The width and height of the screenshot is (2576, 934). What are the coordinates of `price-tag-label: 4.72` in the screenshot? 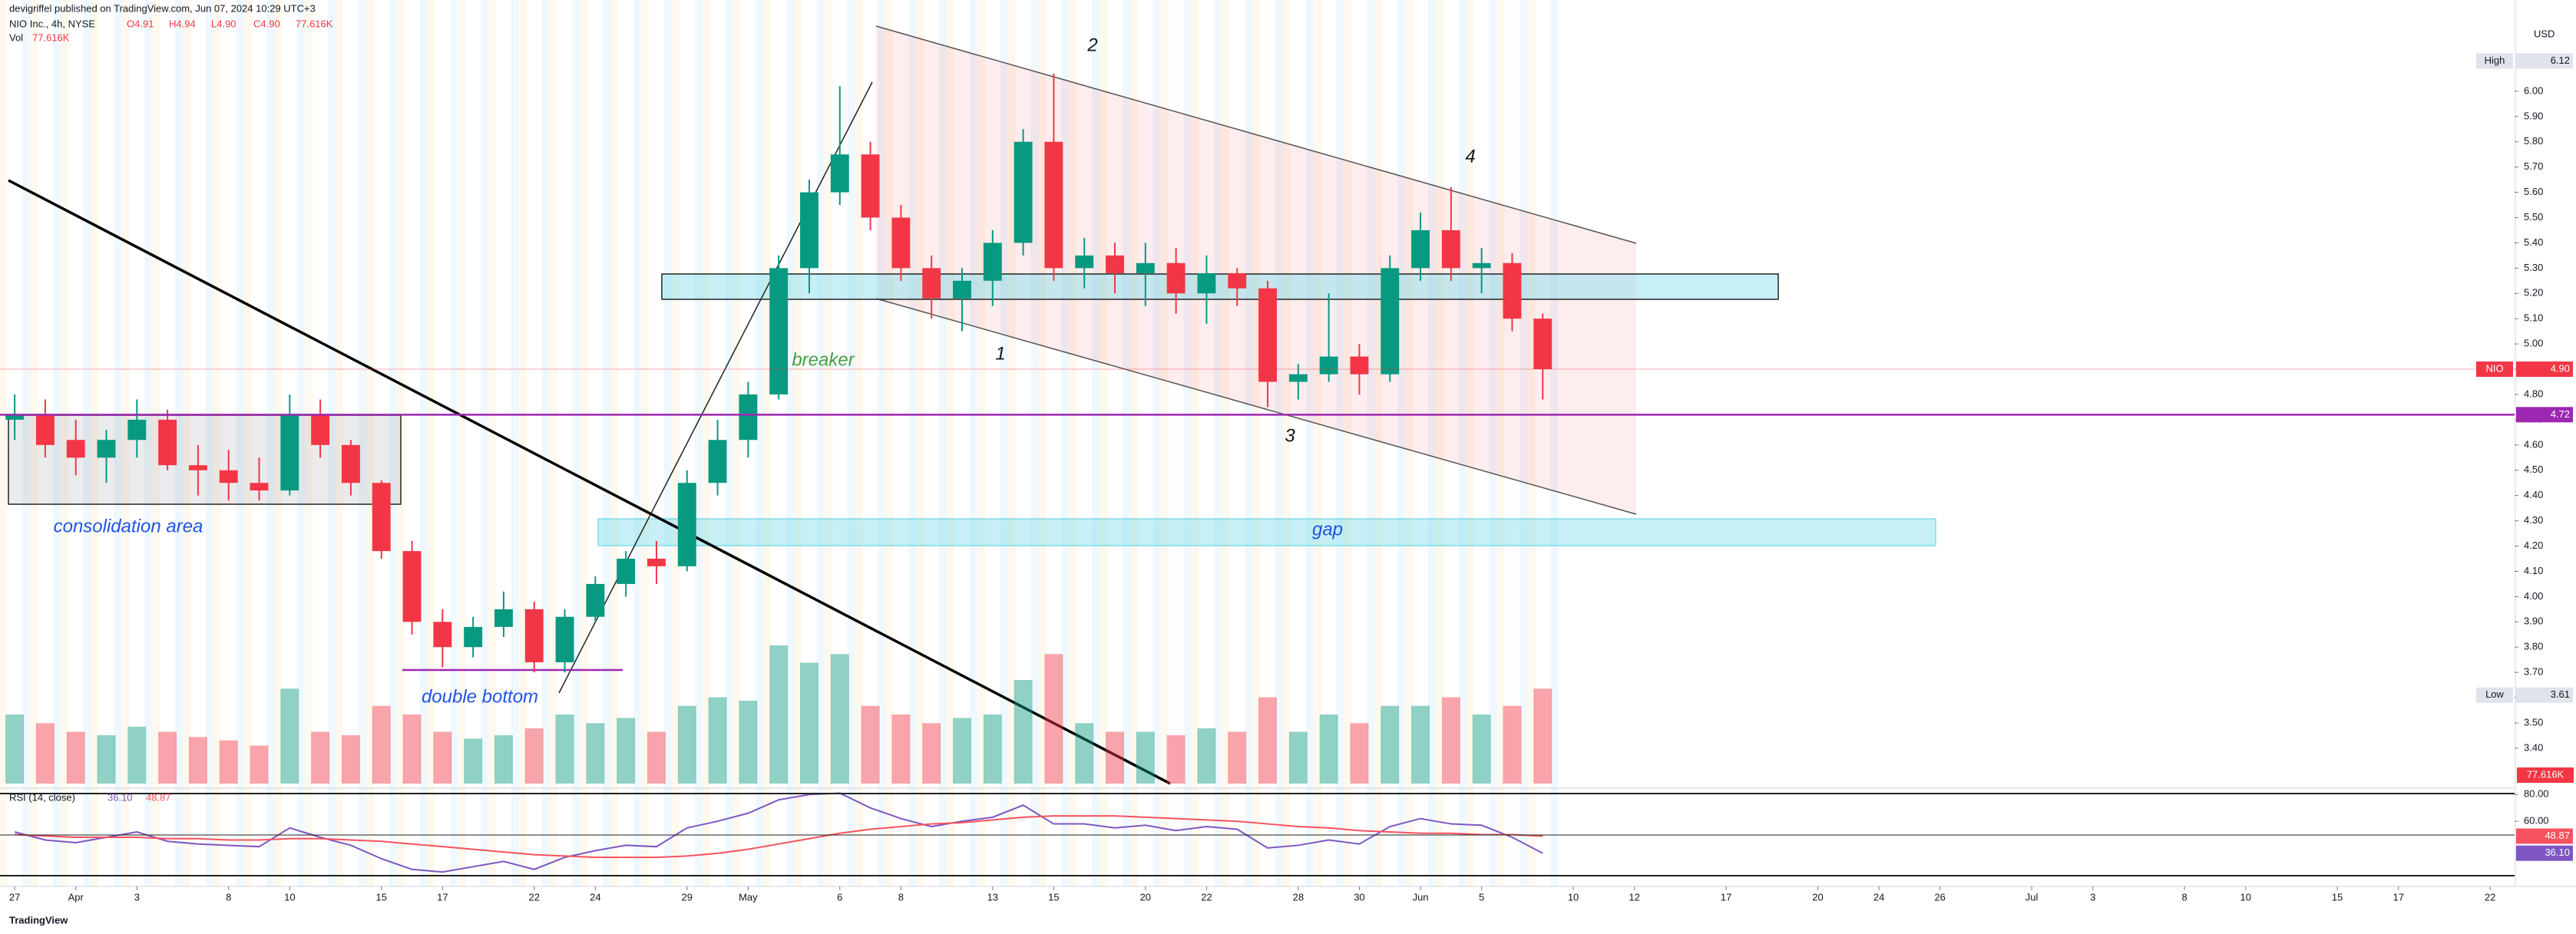 It's located at (2560, 414).